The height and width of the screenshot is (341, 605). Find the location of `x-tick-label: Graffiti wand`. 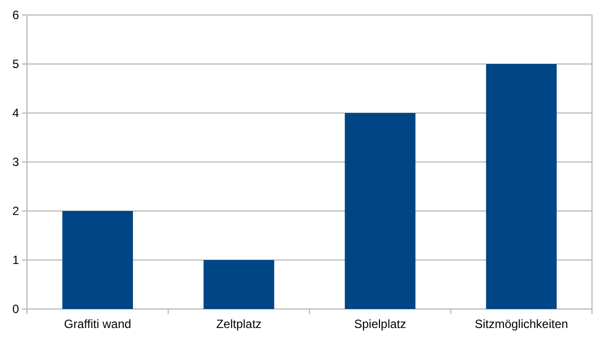

x-tick-label: Graffiti wand is located at coordinates (98, 324).